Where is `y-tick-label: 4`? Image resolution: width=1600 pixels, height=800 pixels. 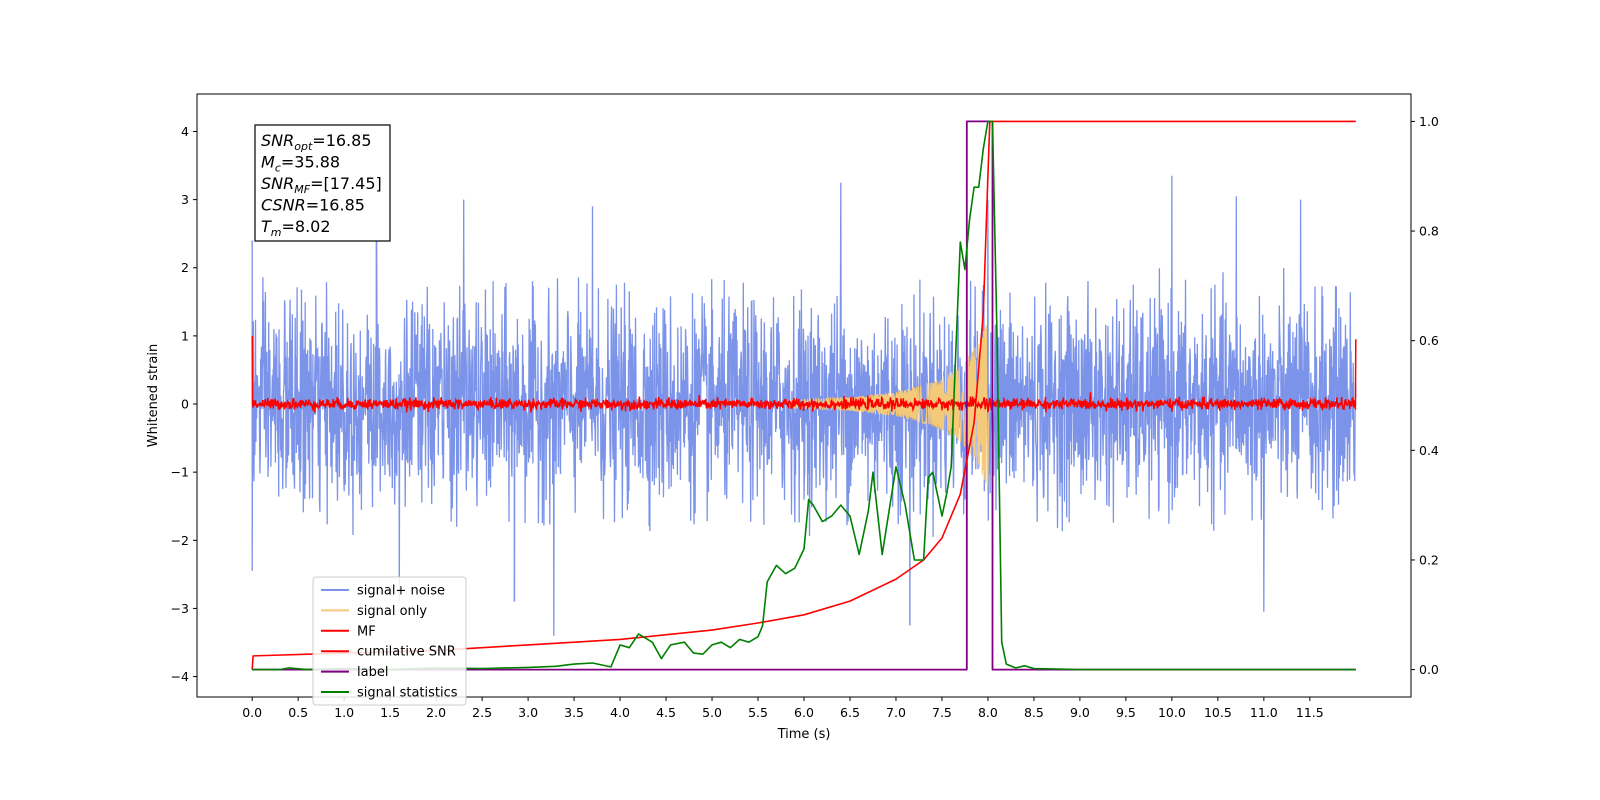
y-tick-label: 4 is located at coordinates (185, 131).